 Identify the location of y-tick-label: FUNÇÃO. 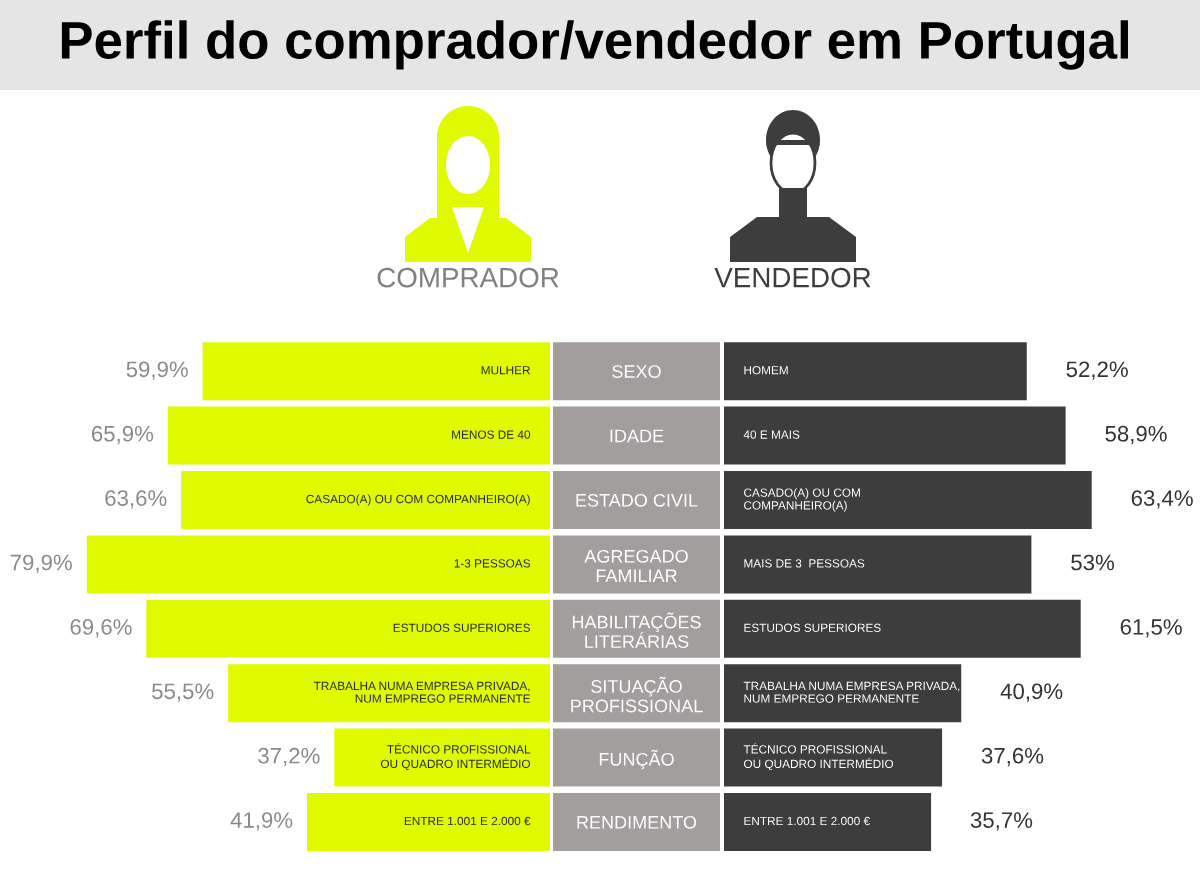
(636, 759).